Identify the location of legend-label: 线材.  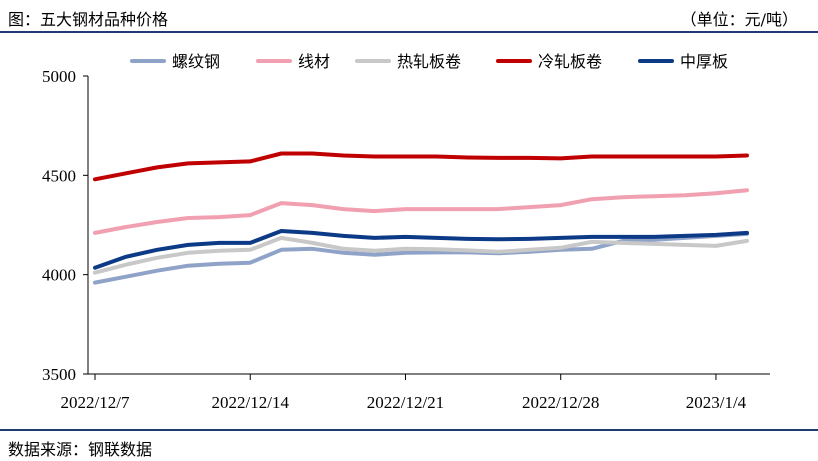
(314, 61).